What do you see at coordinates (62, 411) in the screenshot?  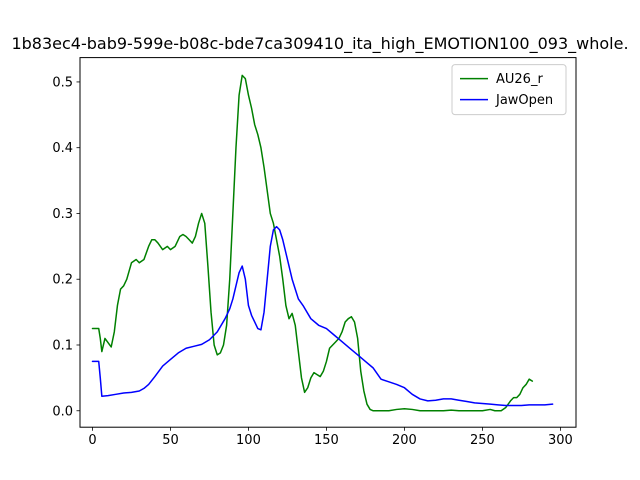 I see `y-tick-label: 0.0` at bounding box center [62, 411].